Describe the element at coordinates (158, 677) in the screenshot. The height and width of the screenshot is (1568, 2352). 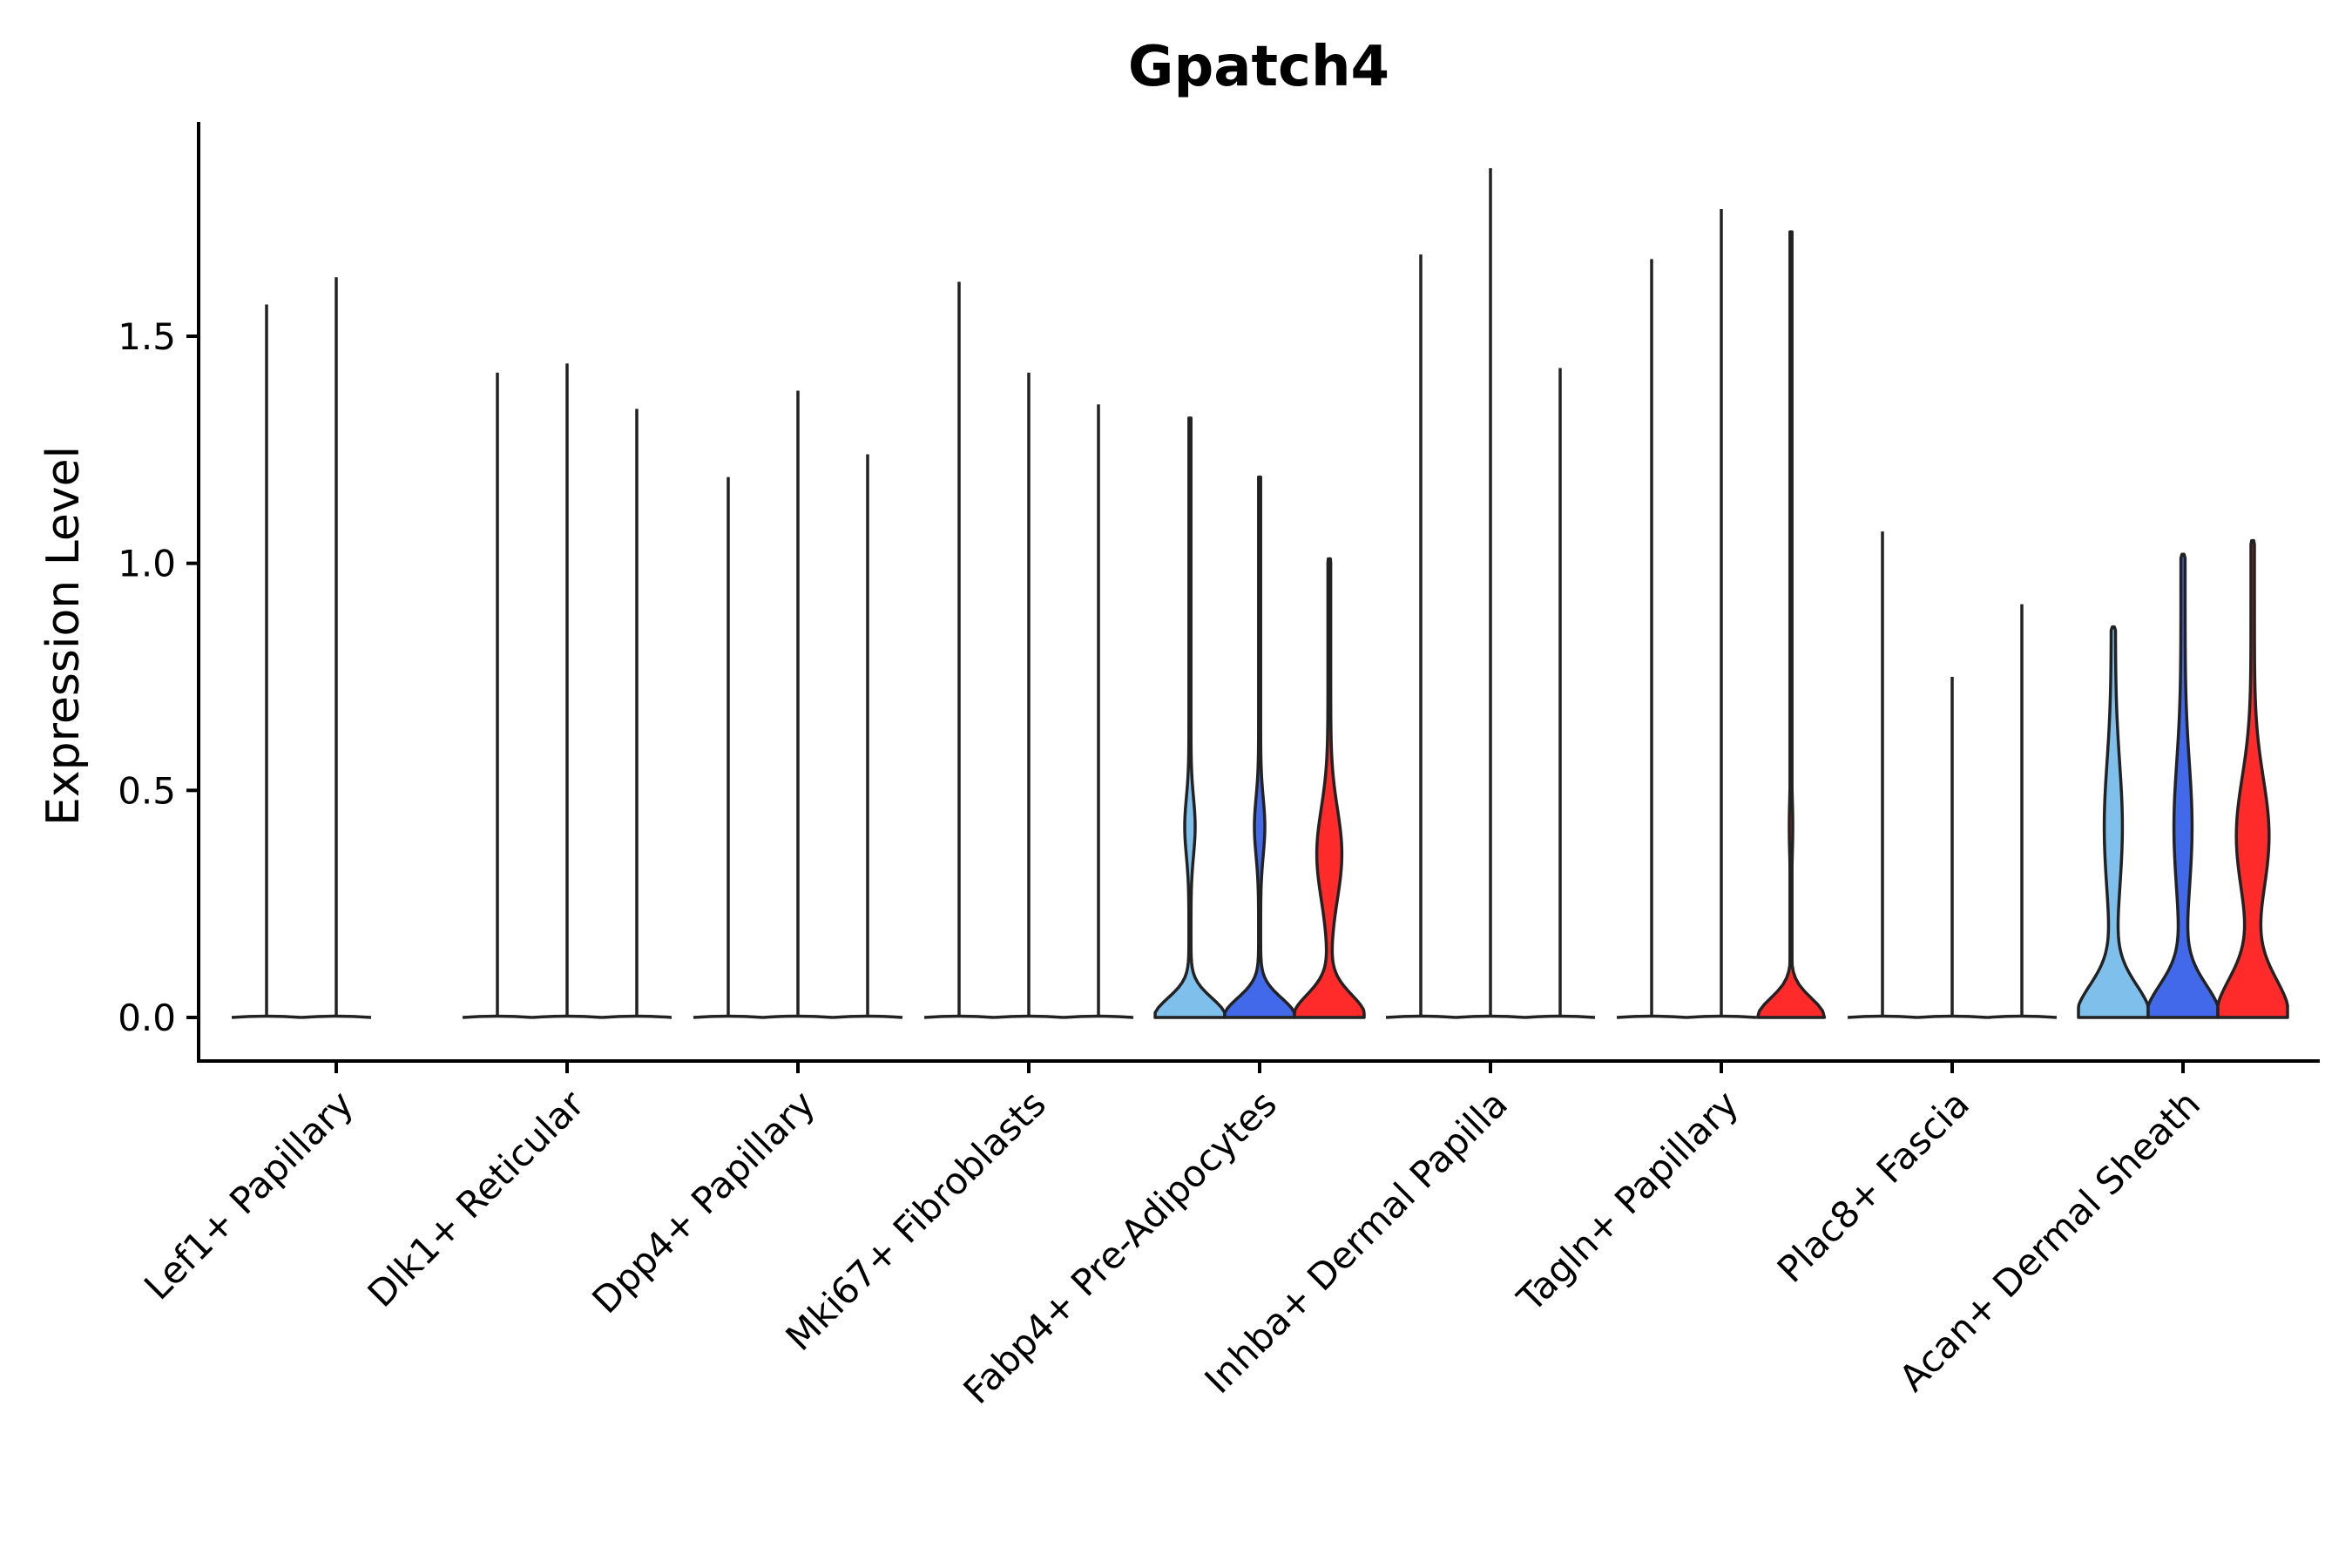
I see `y-ticks: 0.0 0.5 1.0 1.5` at that location.